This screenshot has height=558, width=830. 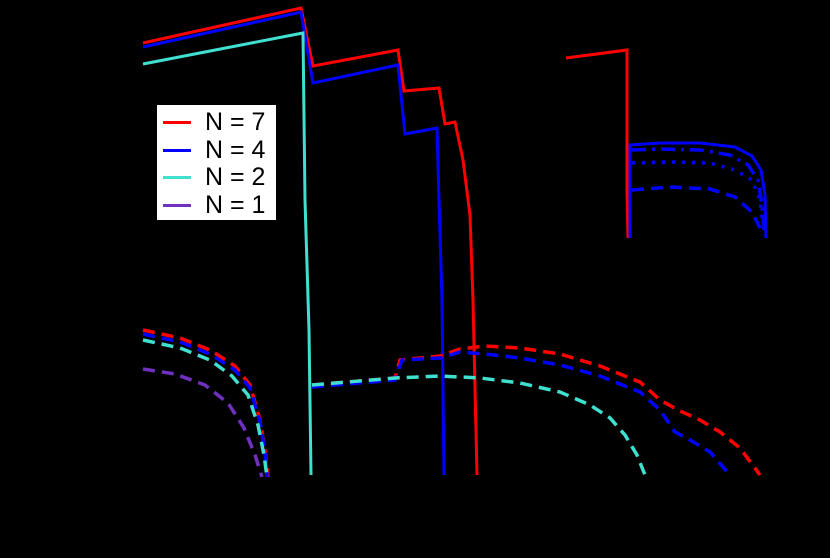 What do you see at coordinates (177, 178) in the screenshot?
I see `legend-swatch-cyan` at bounding box center [177, 178].